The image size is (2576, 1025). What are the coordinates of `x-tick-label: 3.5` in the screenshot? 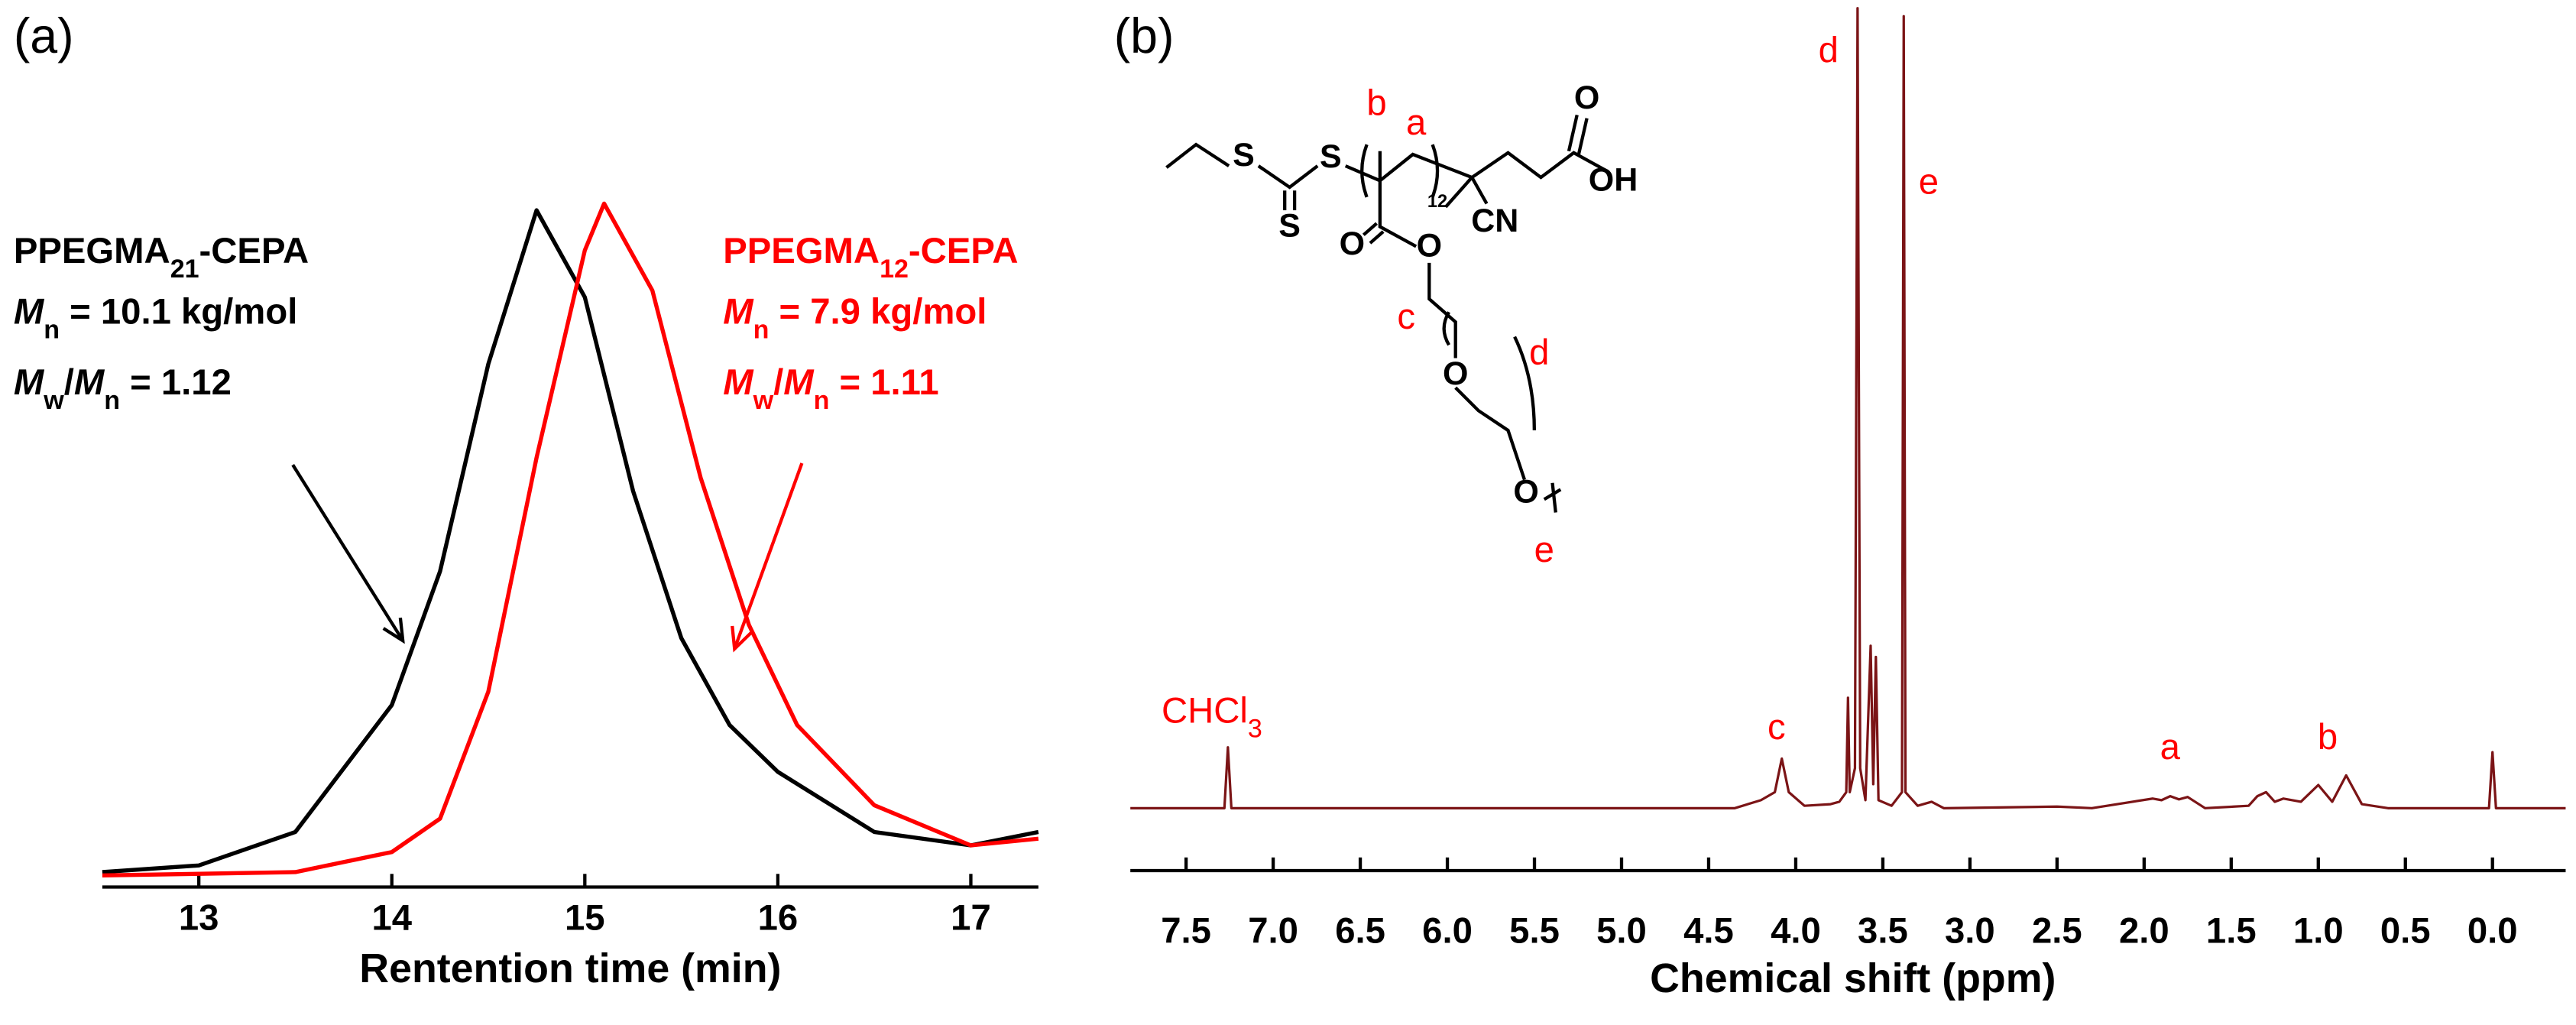 It's located at (1883, 932).